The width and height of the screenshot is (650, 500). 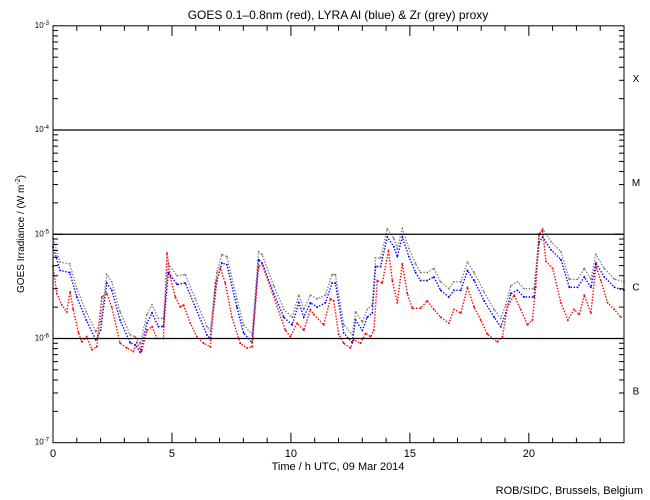 What do you see at coordinates (529, 454) in the screenshot?
I see `x-tick-label: 20` at bounding box center [529, 454].